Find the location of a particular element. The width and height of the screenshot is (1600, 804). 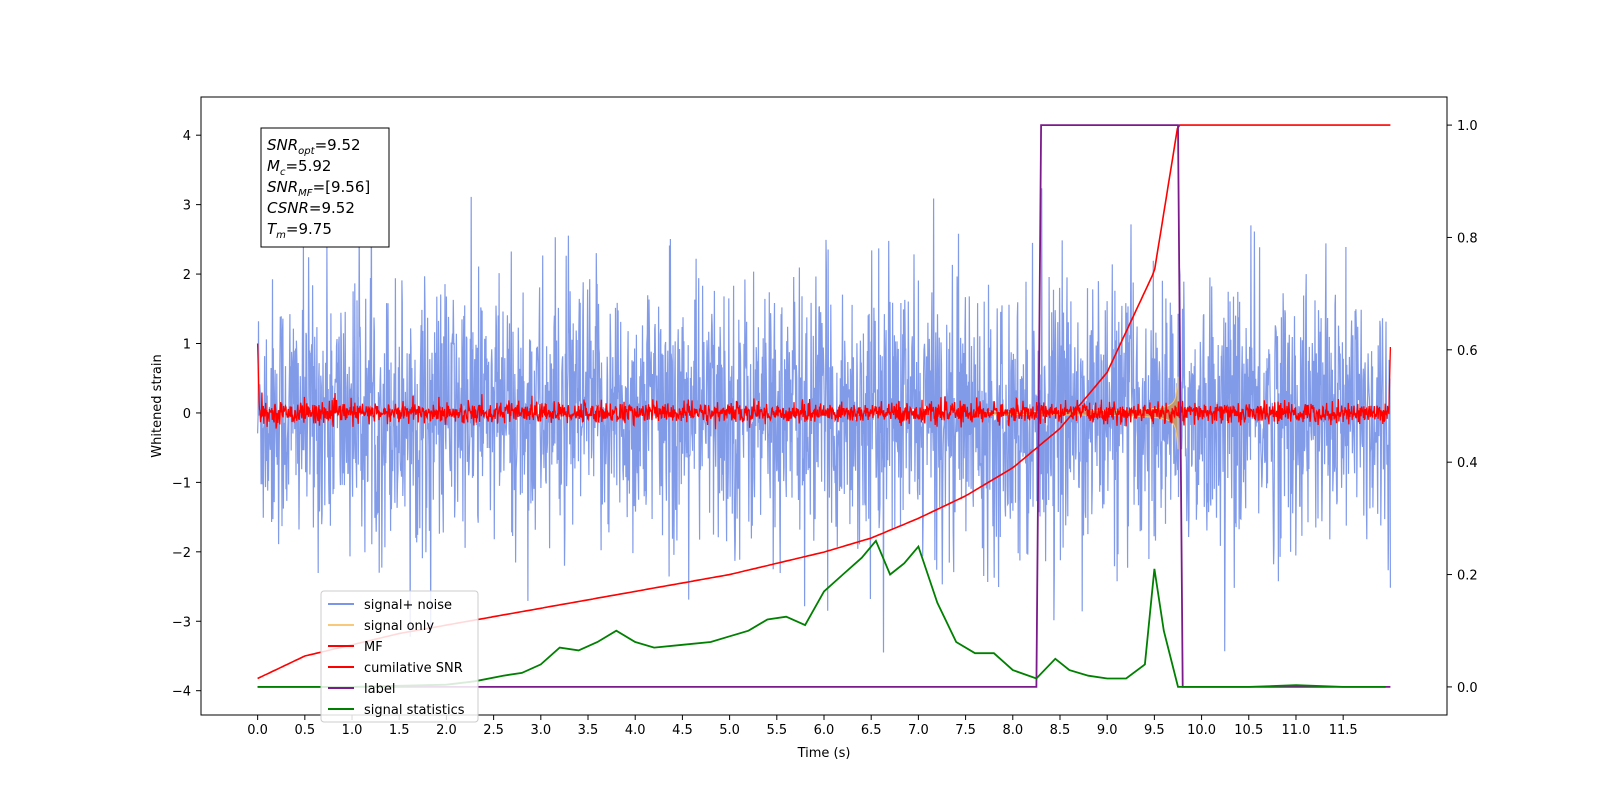

x-tick-label: 9.0 is located at coordinates (1107, 730).